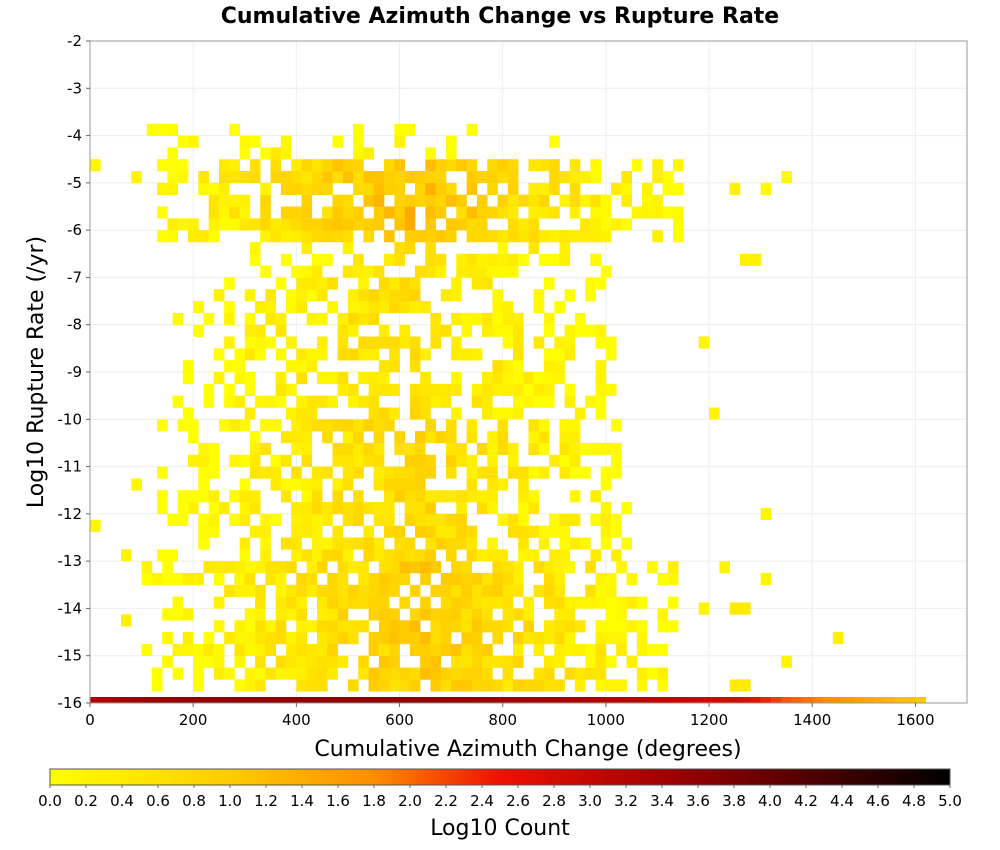 The width and height of the screenshot is (1000, 850). I want to click on colorbar-tick-label: 0.6, so click(158, 801).